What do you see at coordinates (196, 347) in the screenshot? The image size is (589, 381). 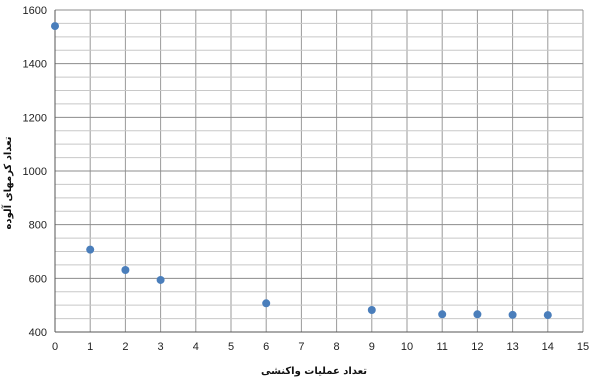 I see `x-tick-label: 4` at bounding box center [196, 347].